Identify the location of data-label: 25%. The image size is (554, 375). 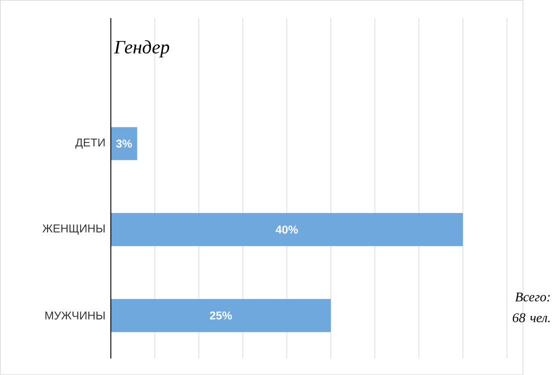
(221, 316).